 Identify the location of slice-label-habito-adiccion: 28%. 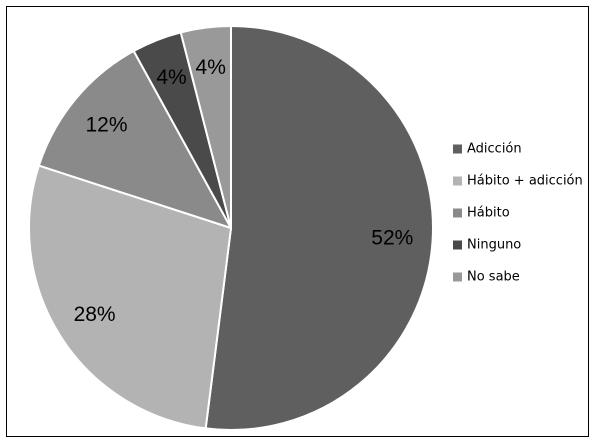
(95, 314).